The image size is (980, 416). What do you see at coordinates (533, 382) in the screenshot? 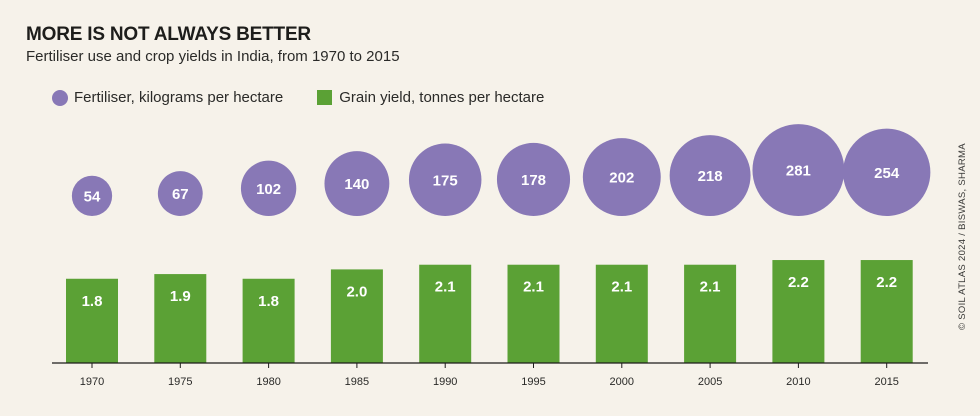
I see `x-axis-tick-label: 1995` at bounding box center [533, 382].